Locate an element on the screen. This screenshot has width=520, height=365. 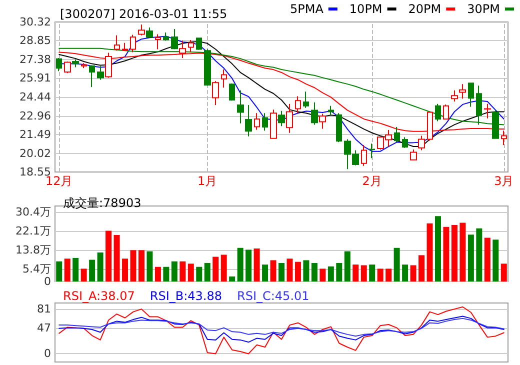
y-tick-label: 5.4万 is located at coordinates (36, 269).